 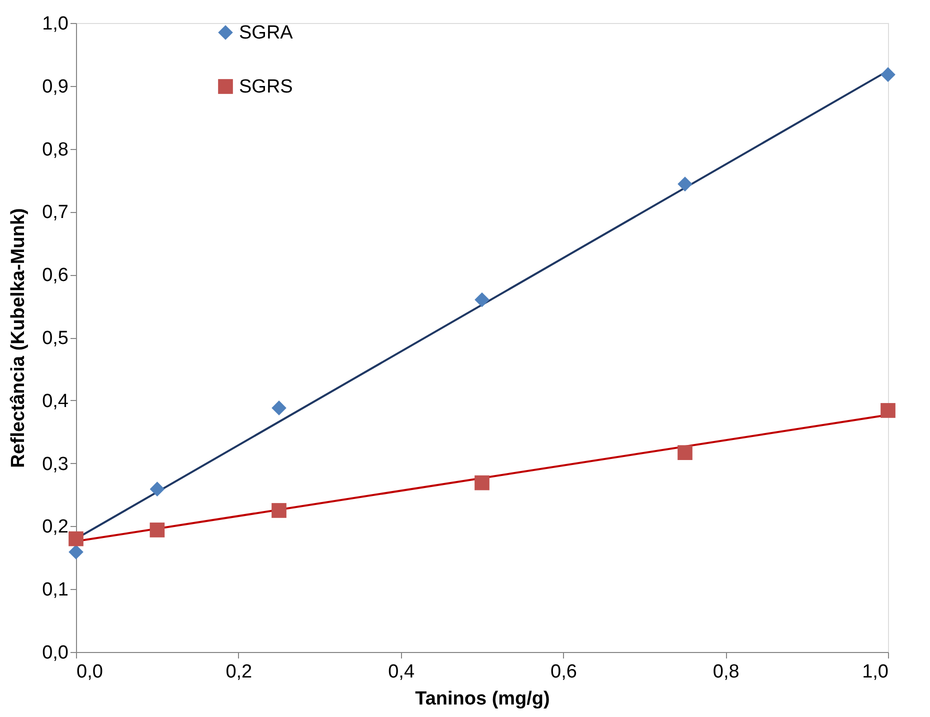 What do you see at coordinates (239, 672) in the screenshot?
I see `x-tick-label: 0,2` at bounding box center [239, 672].